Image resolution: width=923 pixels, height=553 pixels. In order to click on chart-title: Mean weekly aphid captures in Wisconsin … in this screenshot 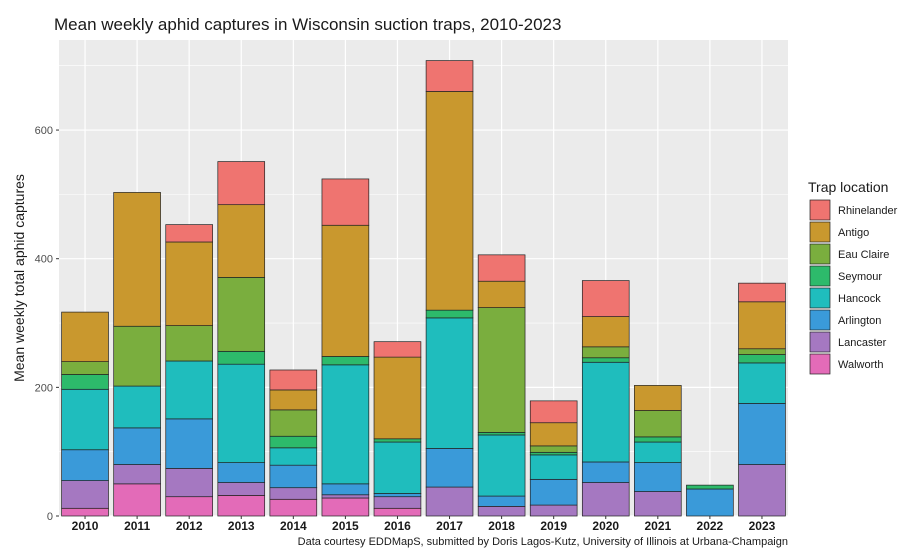, I will do `click(307, 24)`.